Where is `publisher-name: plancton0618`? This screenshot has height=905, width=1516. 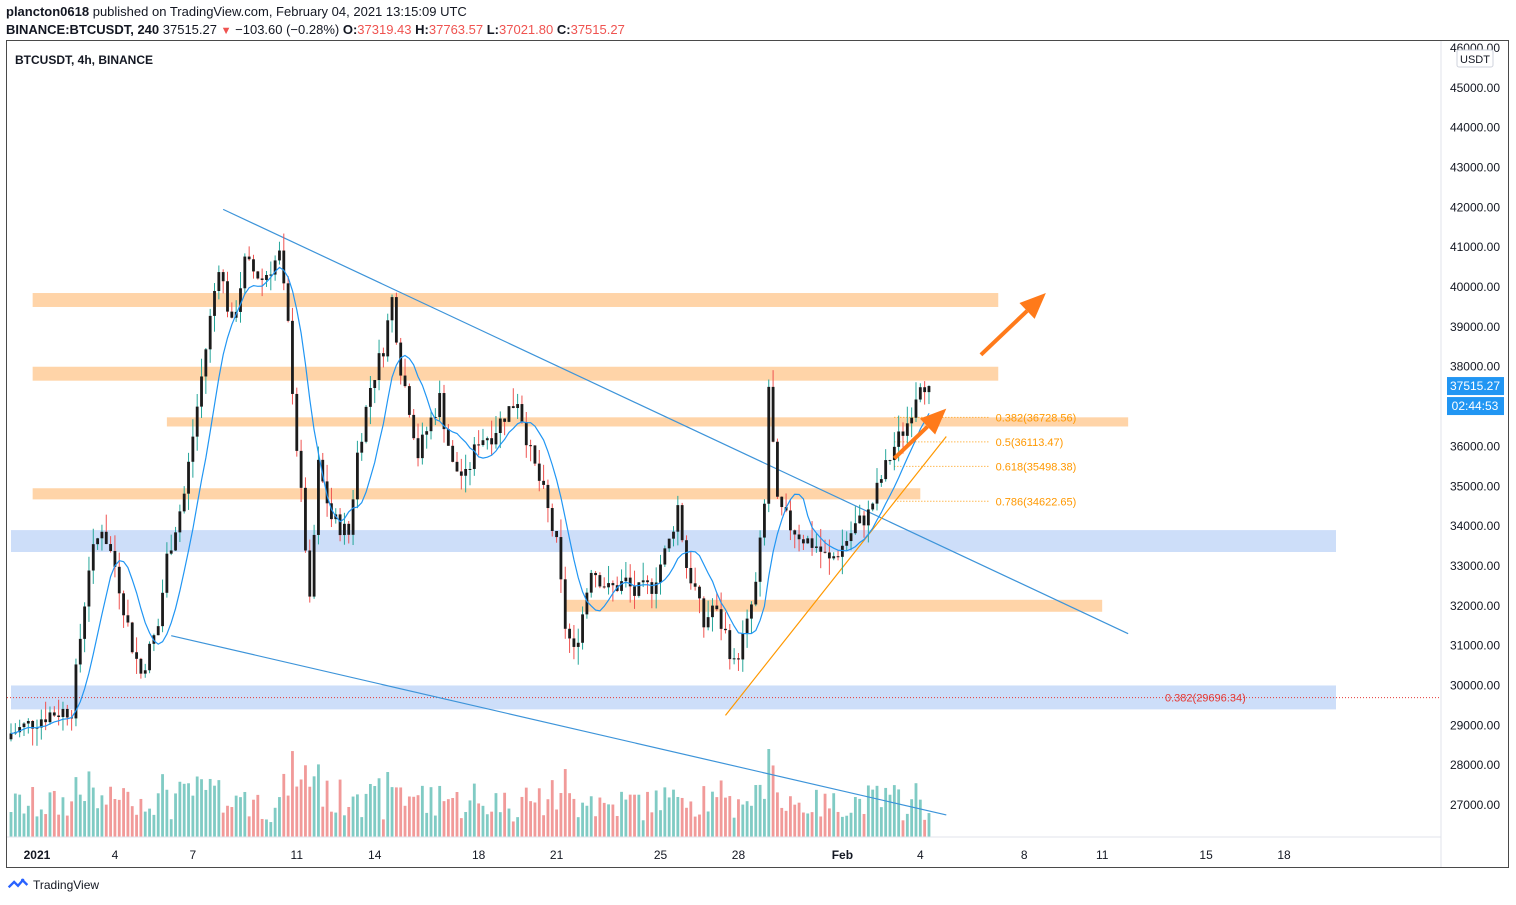
publisher-name: plancton0618 is located at coordinates (48, 11).